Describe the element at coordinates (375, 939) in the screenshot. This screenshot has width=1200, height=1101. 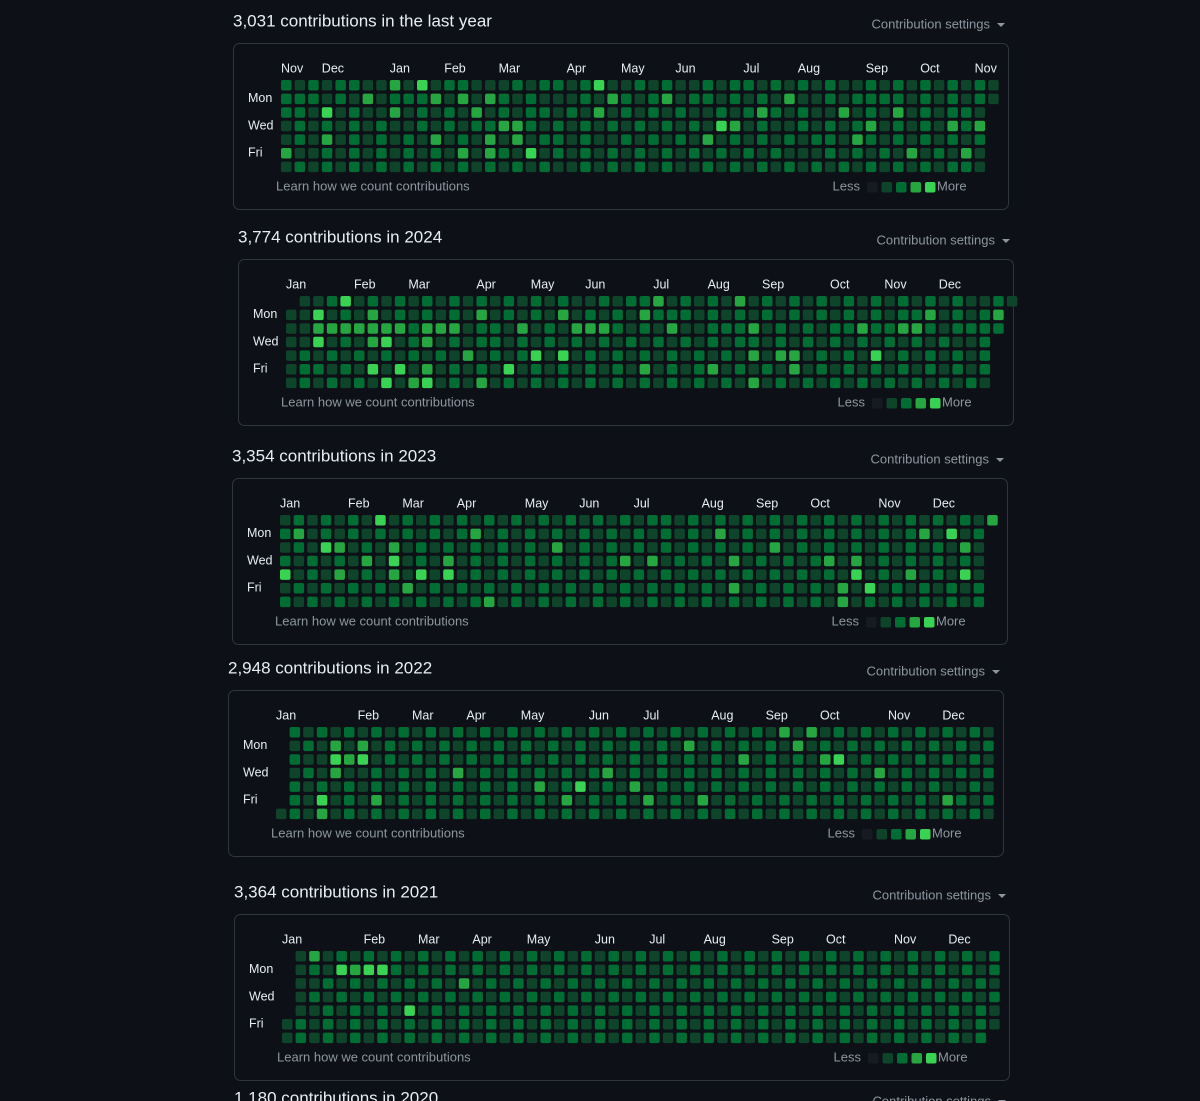
I see `month-label: Feb` at that location.